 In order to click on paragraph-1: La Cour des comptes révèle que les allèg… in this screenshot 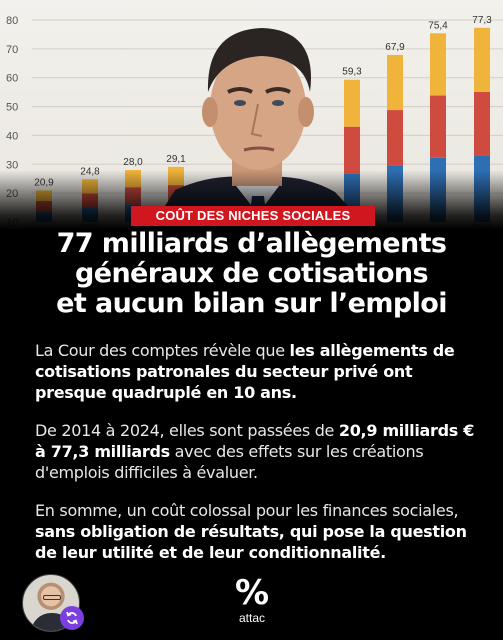, I will do `click(260, 371)`.